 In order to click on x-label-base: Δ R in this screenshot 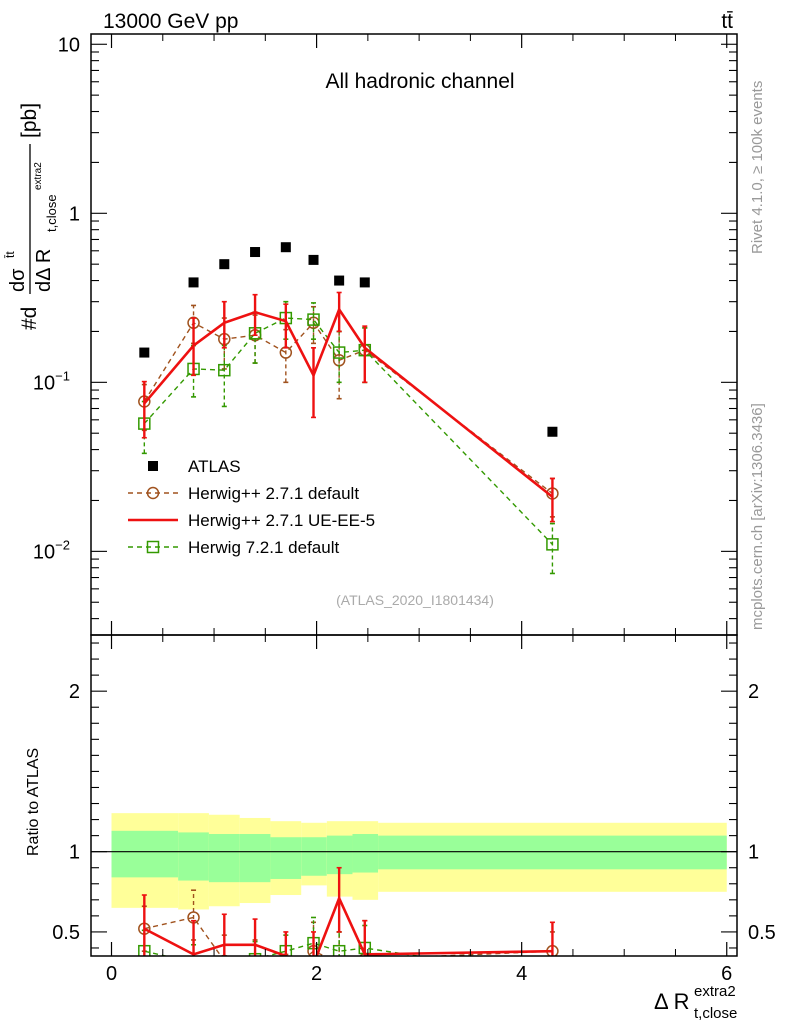, I will do `click(671, 1001)`.